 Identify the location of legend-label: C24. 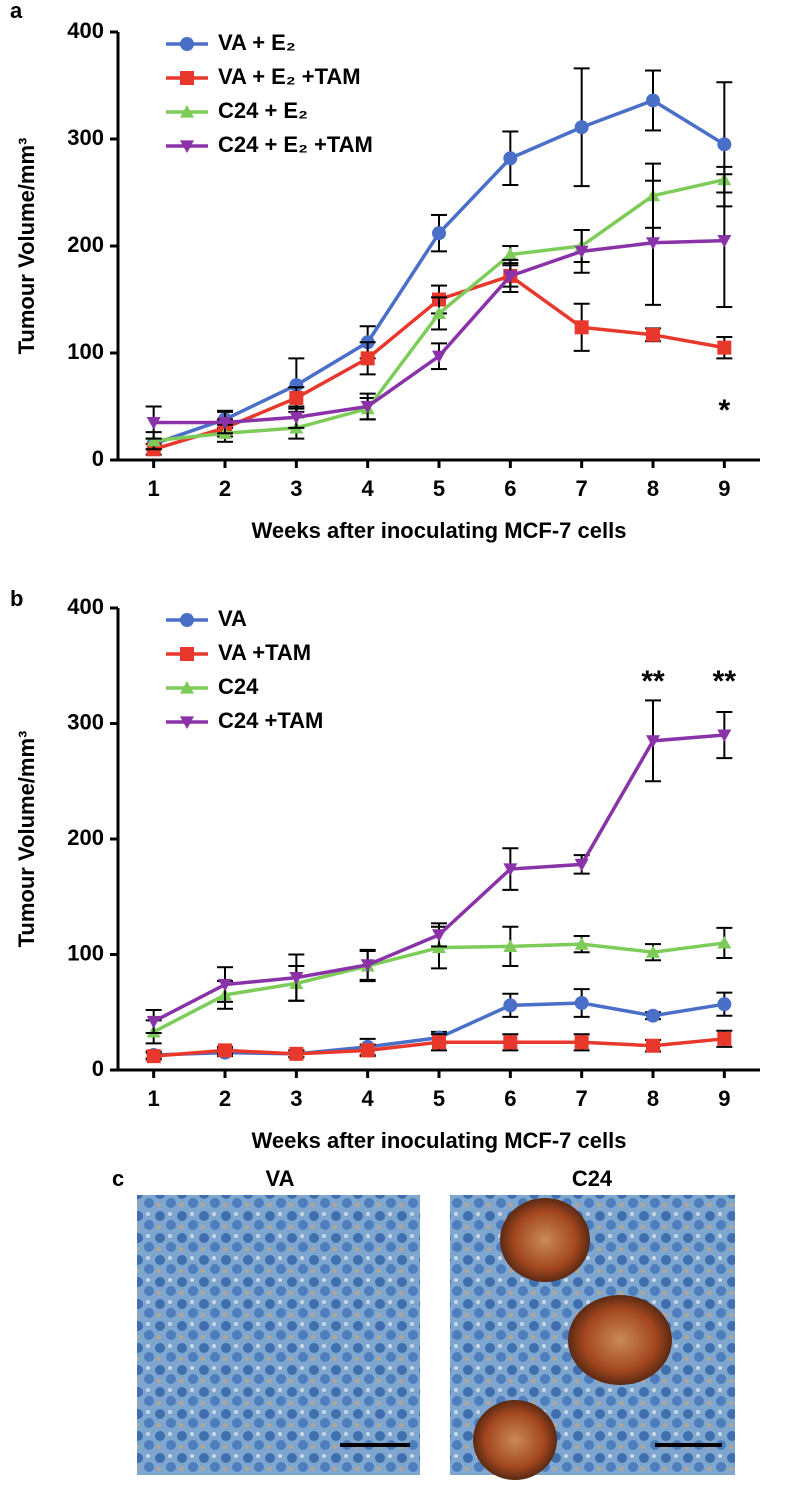
(238, 686).